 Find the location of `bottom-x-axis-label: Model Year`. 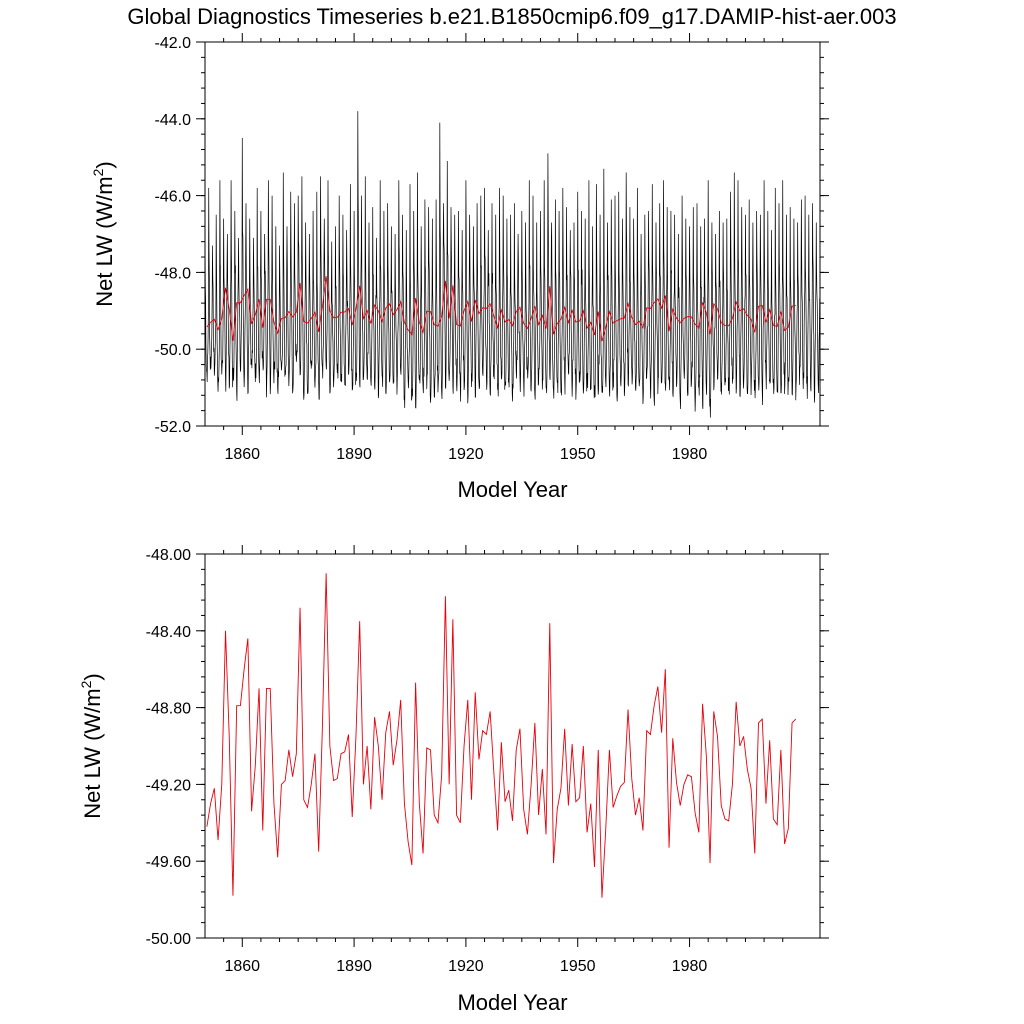

bottom-x-axis-label: Model Year is located at coordinates (512, 1002).